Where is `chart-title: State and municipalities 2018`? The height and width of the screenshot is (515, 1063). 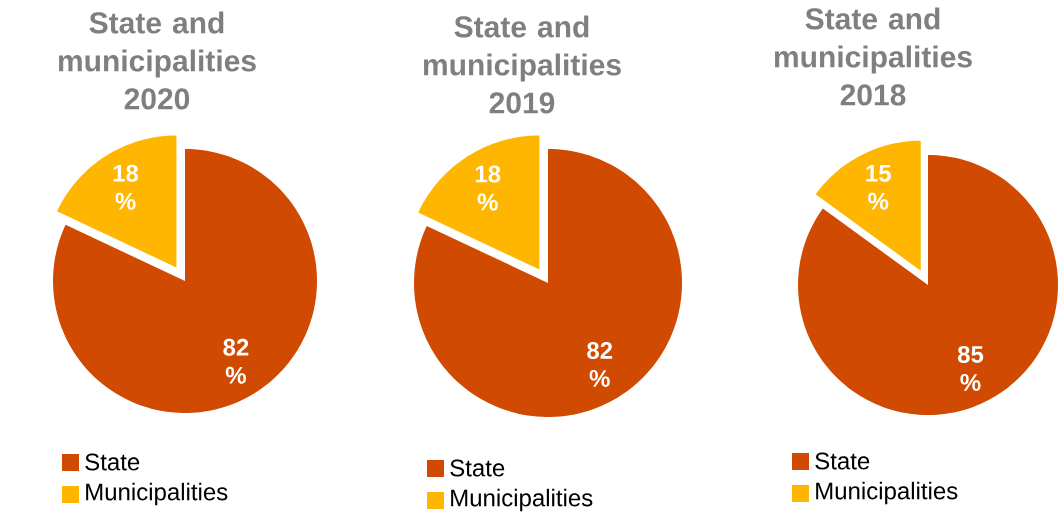
chart-title: State and municipalities 2018 is located at coordinates (873, 56).